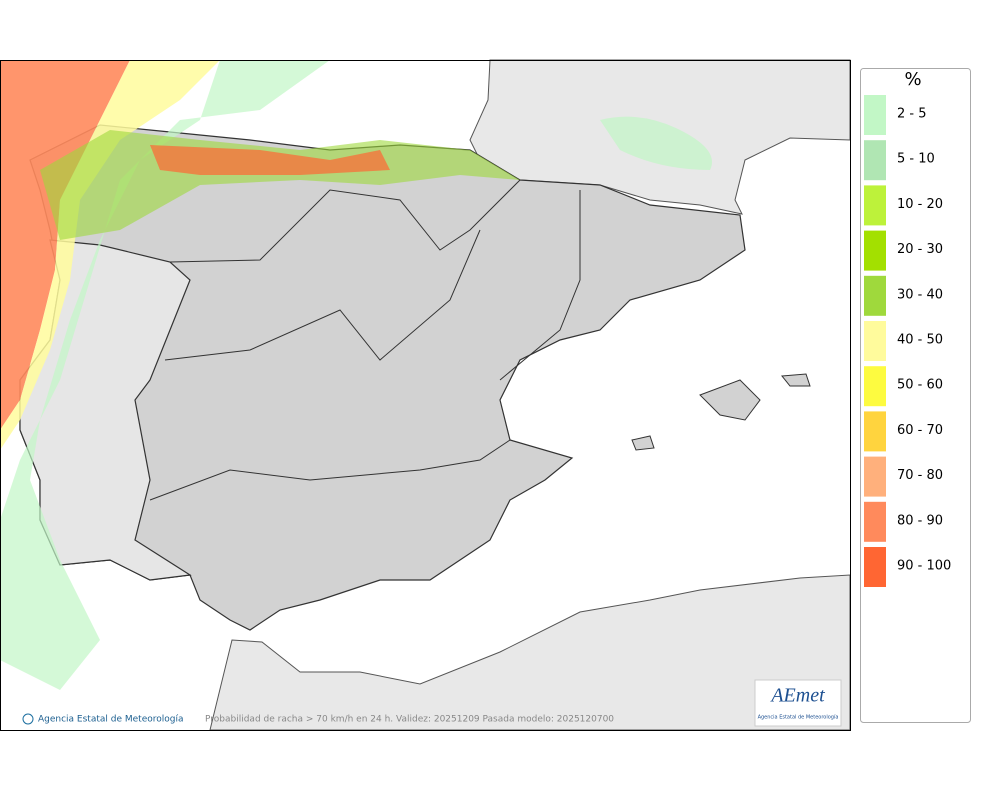 The height and width of the screenshot is (794, 1000). I want to click on legend-label: 2 - 5, so click(912, 114).